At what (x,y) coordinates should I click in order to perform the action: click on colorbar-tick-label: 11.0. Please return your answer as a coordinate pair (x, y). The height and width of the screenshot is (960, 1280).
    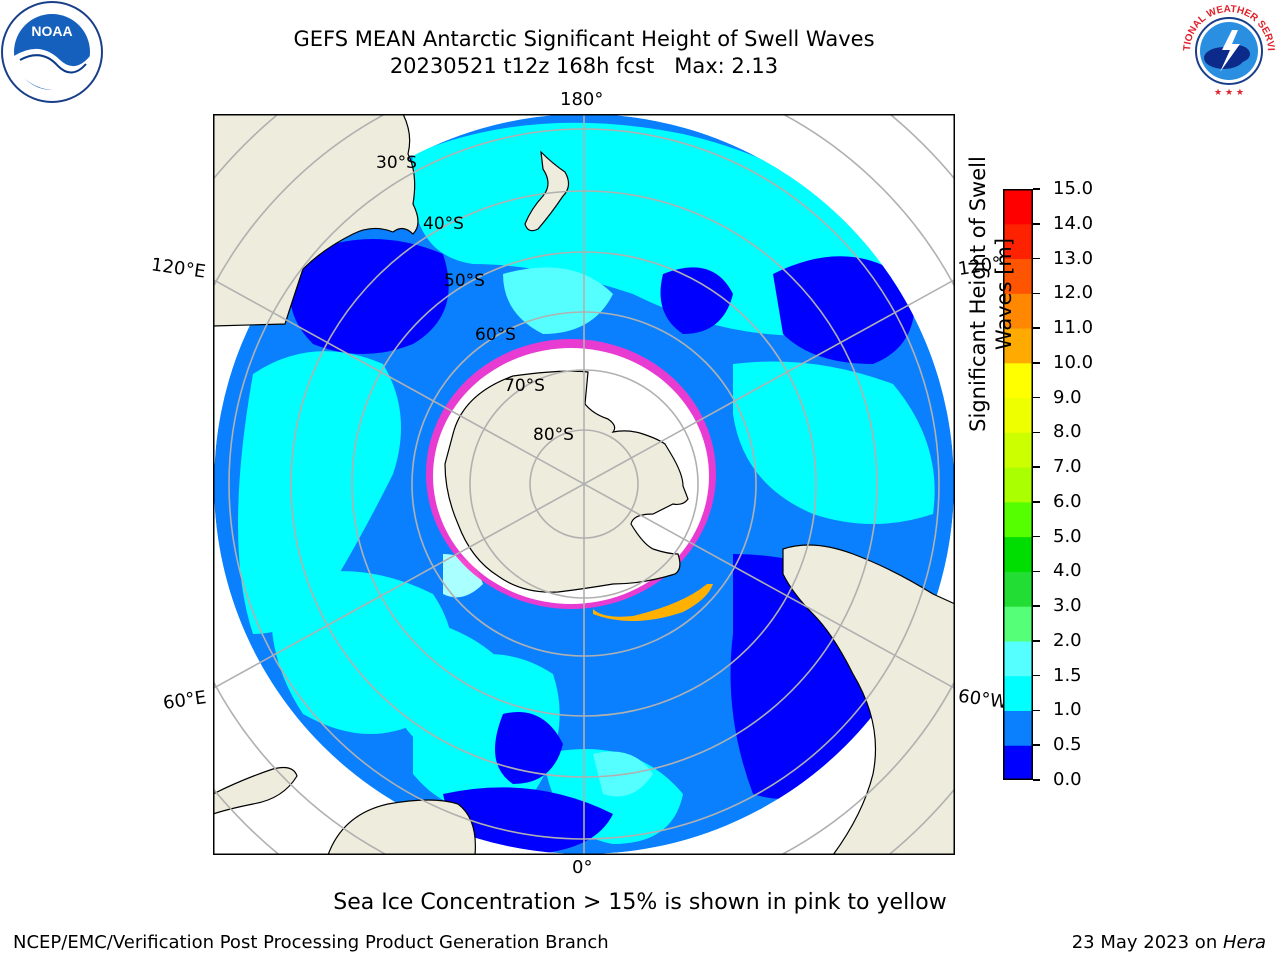
    Looking at the image, I should click on (1073, 328).